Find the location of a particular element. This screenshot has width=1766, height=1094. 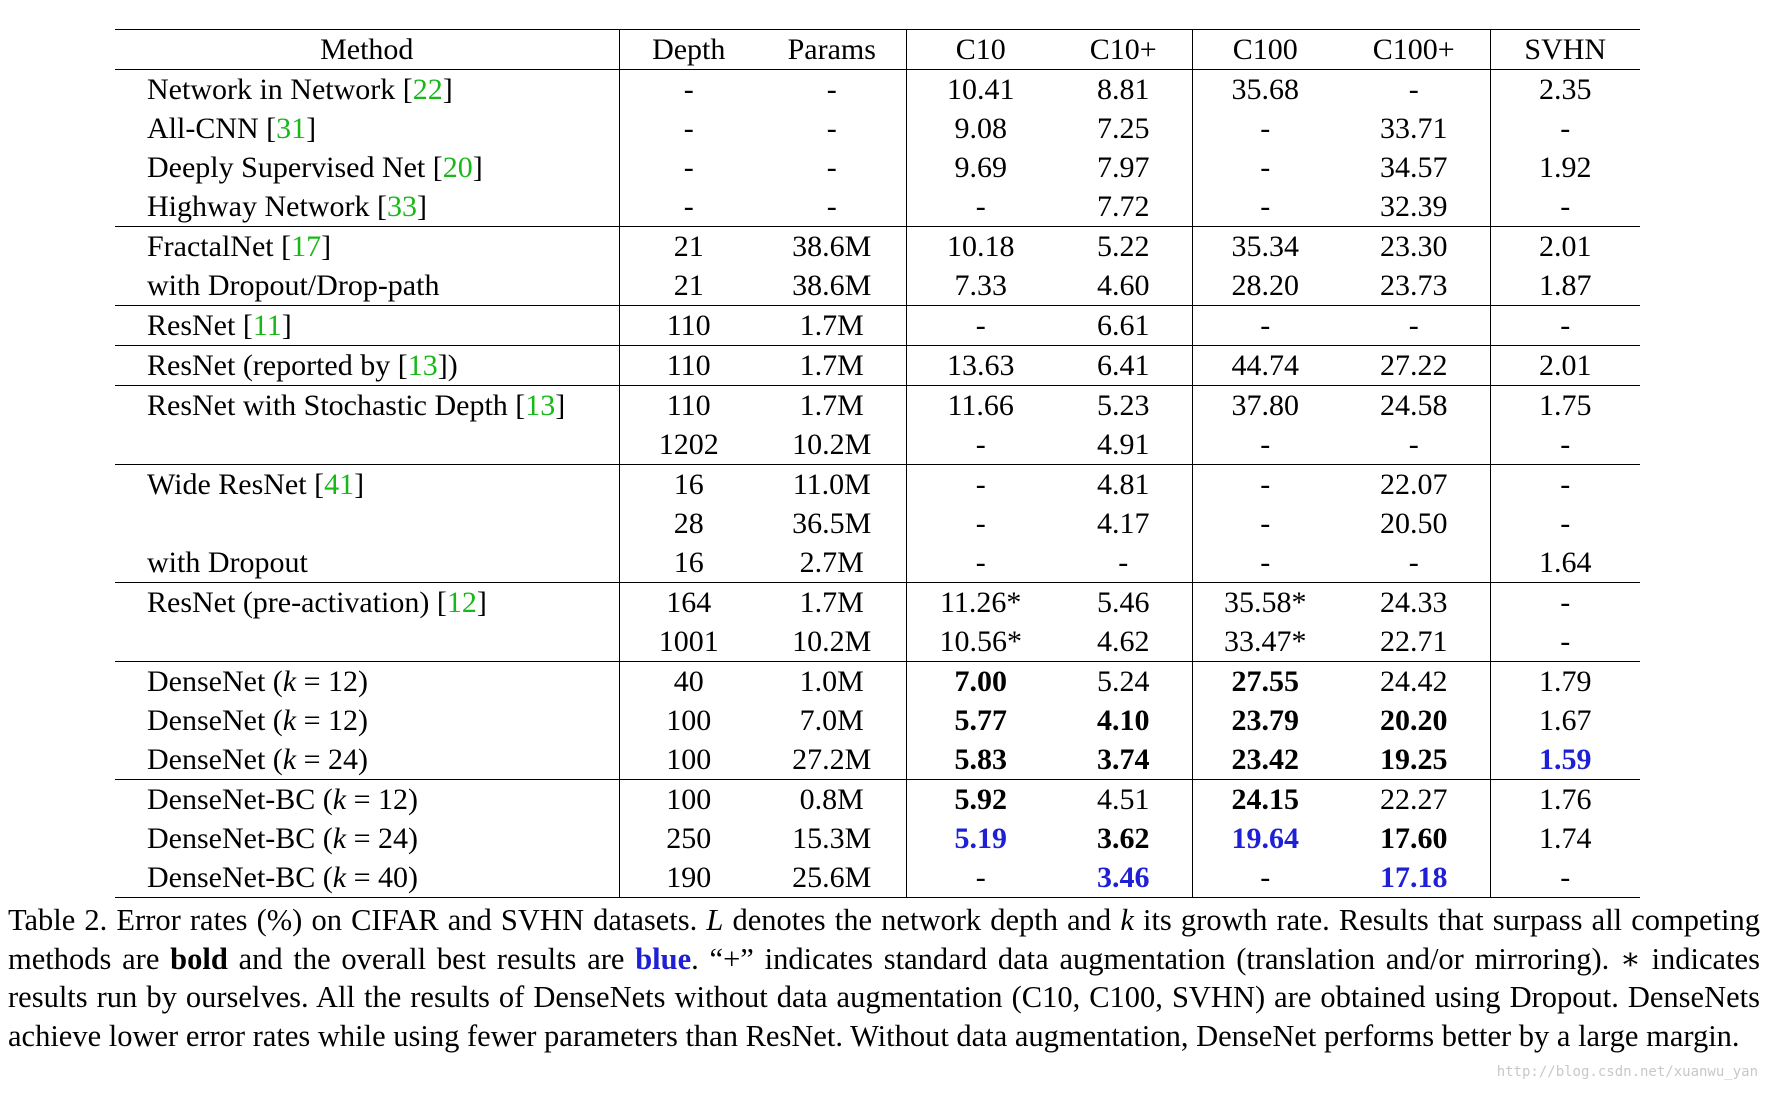

method-name-suffix: ) is located at coordinates (452, 365).